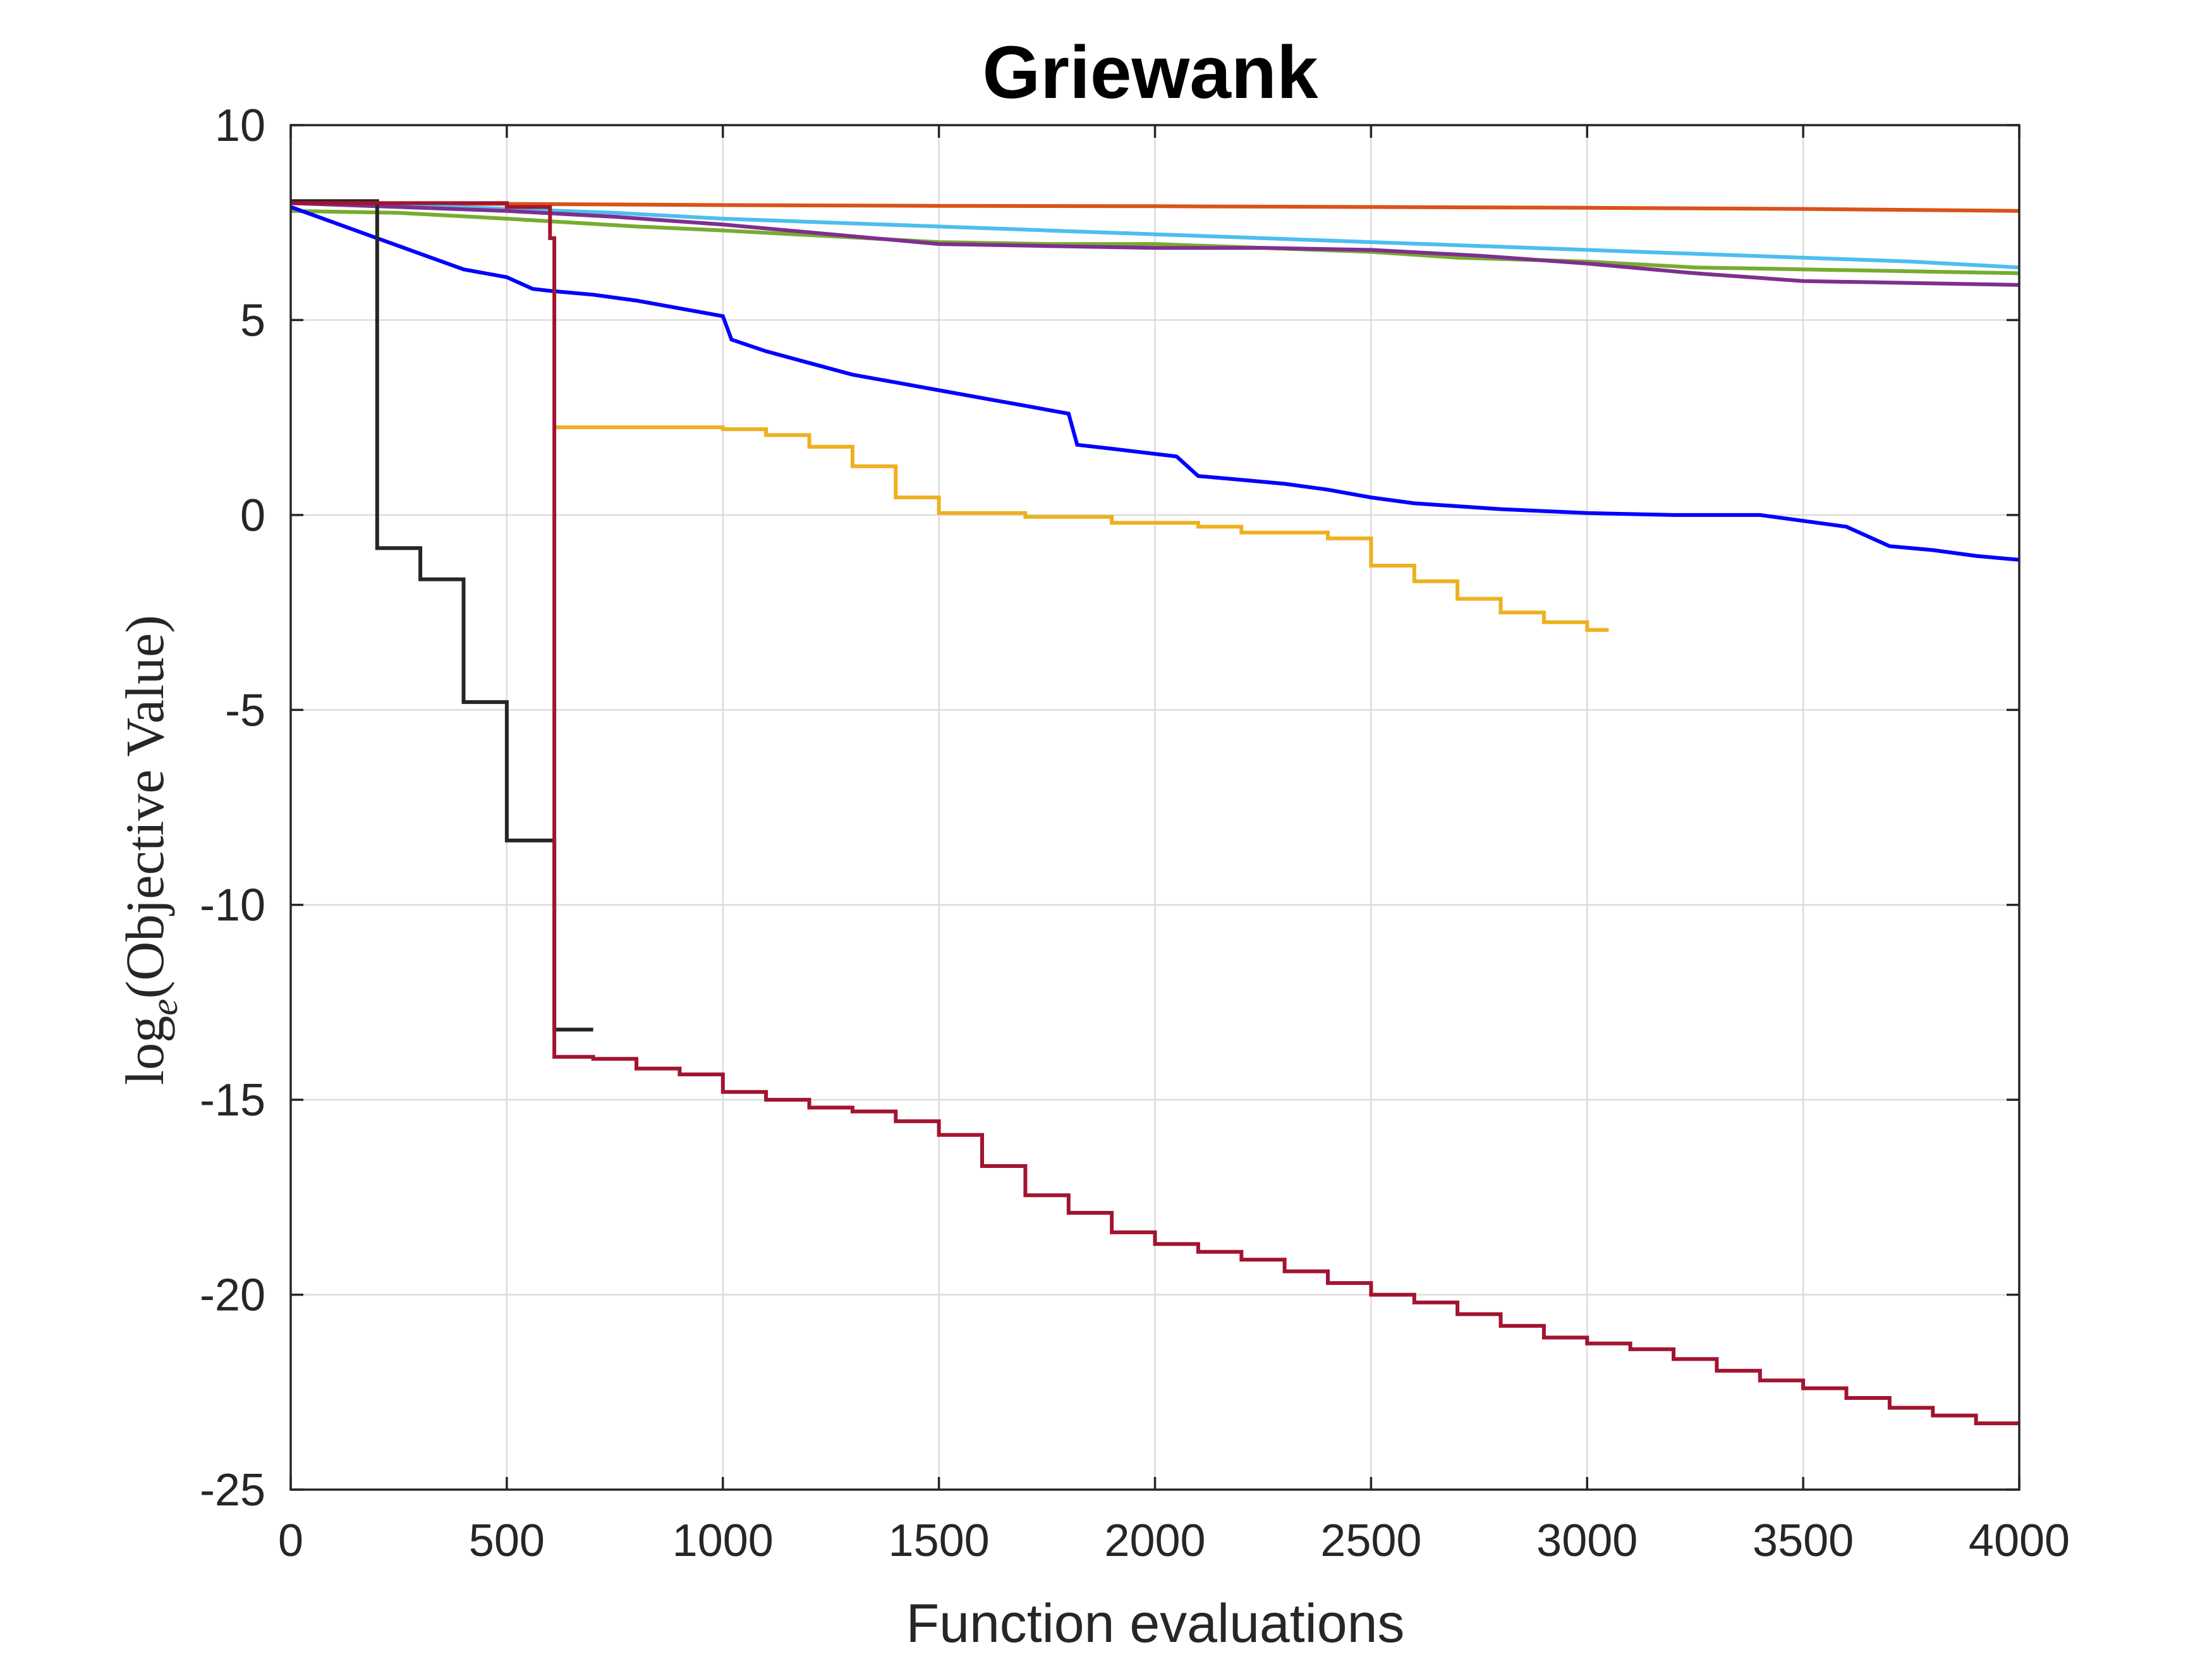  I want to click on y-axis-label-log: log, so click(144, 1050).